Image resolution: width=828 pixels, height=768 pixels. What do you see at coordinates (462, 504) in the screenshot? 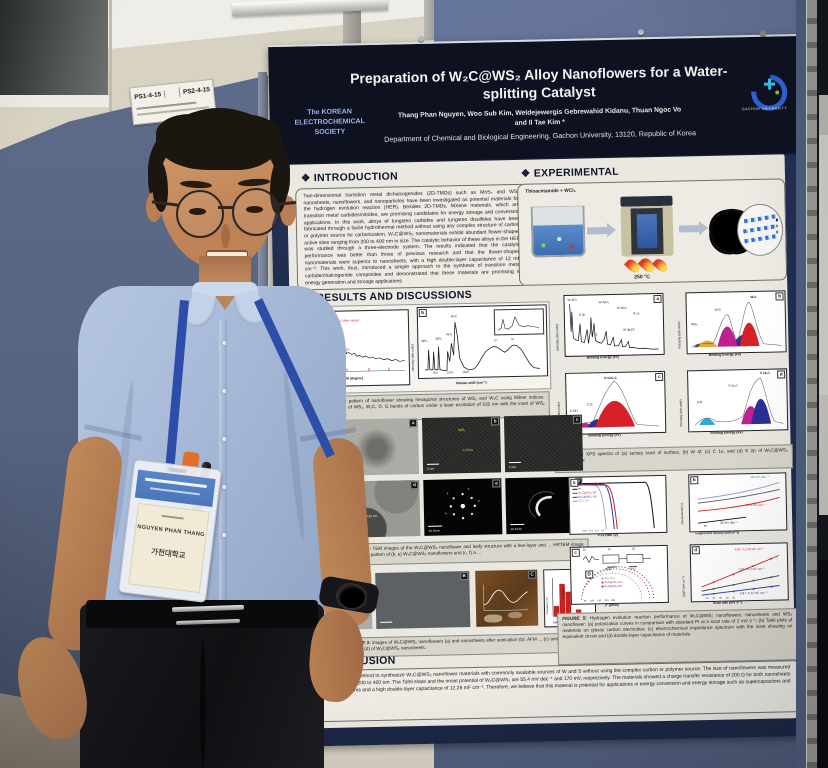
I see `saed-spots` at bounding box center [462, 504].